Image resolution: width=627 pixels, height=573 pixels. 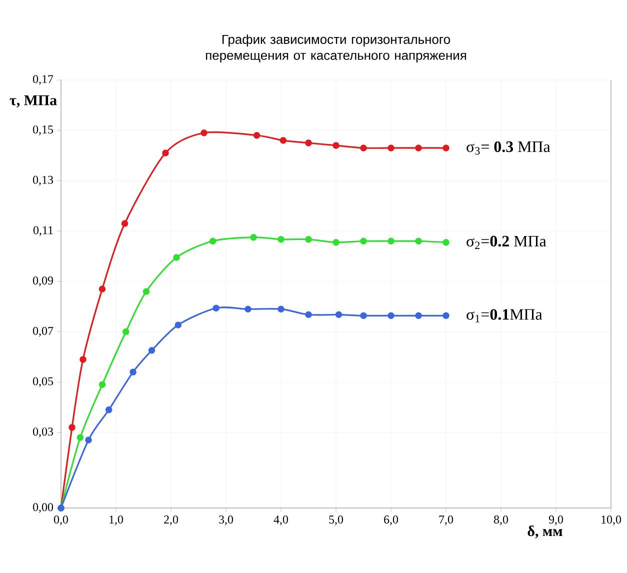 What do you see at coordinates (281, 521) in the screenshot?
I see `x-tick-label: 4,0` at bounding box center [281, 521].